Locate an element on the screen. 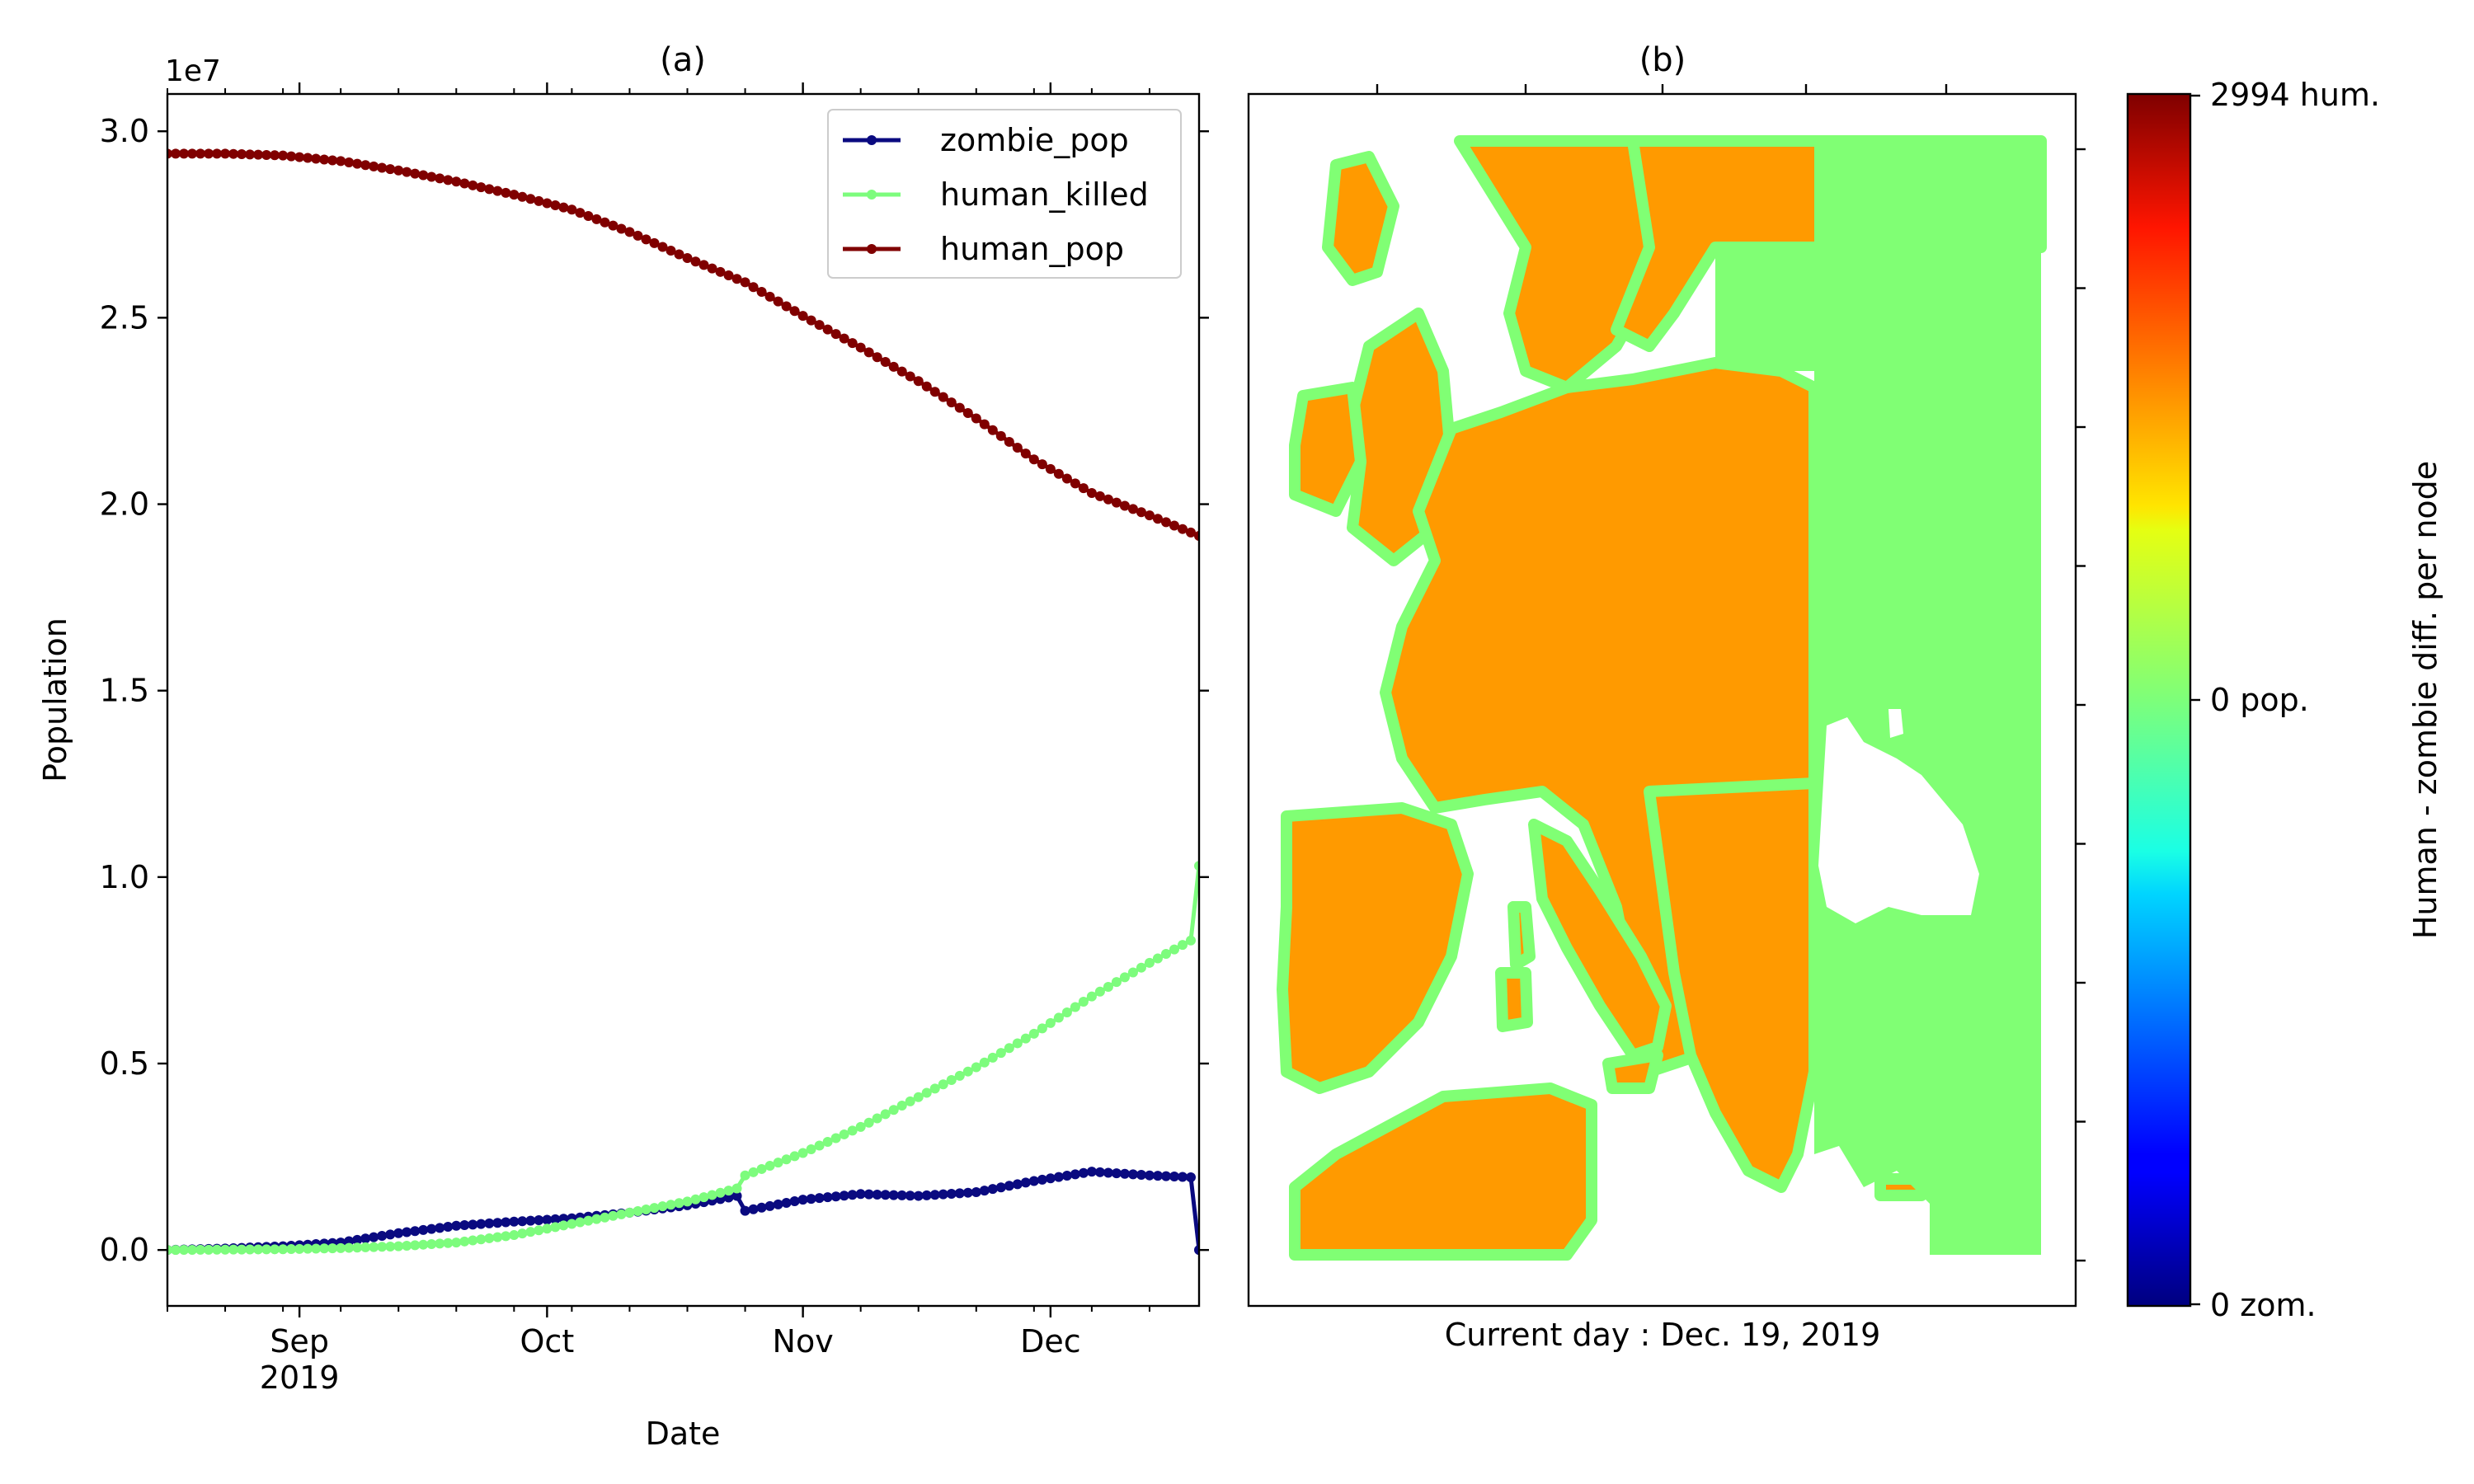 The width and height of the screenshot is (2474, 1484). land-sicily is located at coordinates (1632, 1072).